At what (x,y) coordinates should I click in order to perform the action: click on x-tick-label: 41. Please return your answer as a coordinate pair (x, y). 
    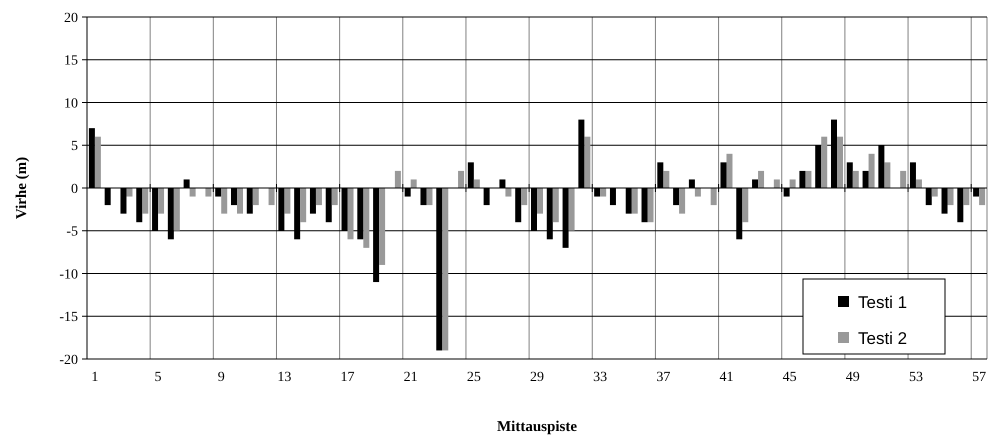
    Looking at the image, I should click on (726, 377).